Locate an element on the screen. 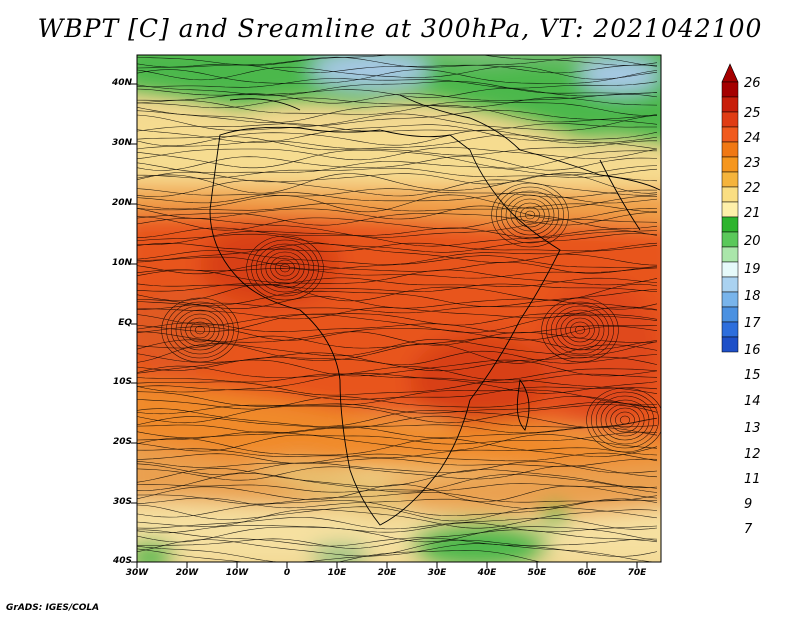  lat-label: 40N is located at coordinates (121, 83).